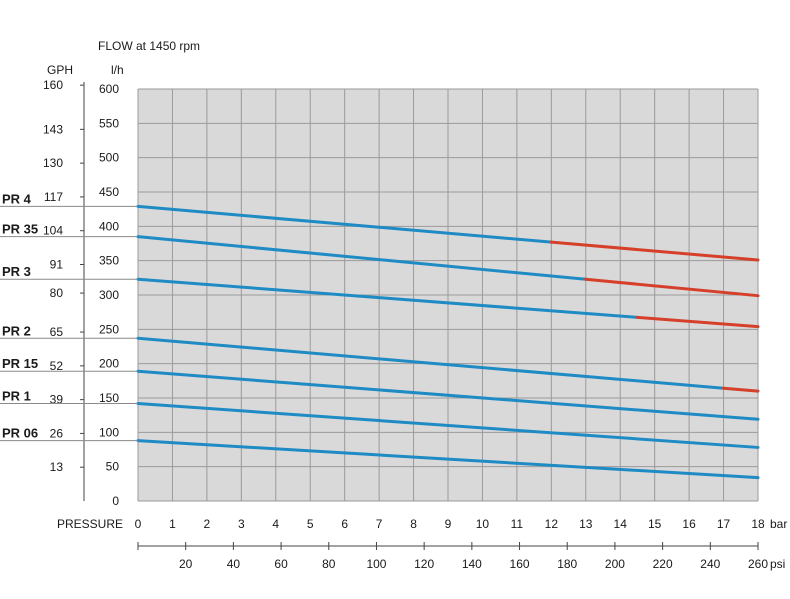 This screenshot has height=599, width=790. Describe the element at coordinates (186, 564) in the screenshot. I see `psi-tick-label: 20` at that location.